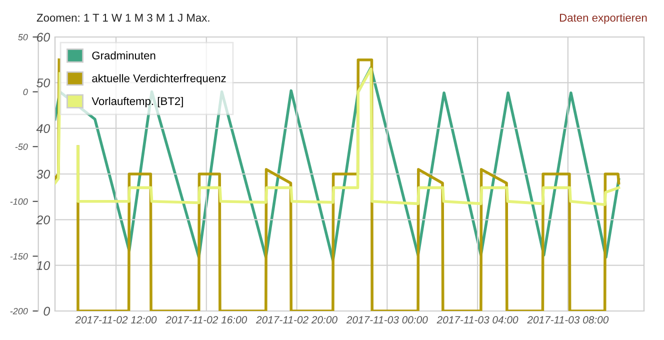  Describe the element at coordinates (116, 320) in the screenshot. I see `x-tick-label: 2017-11-02 12:00` at that location.